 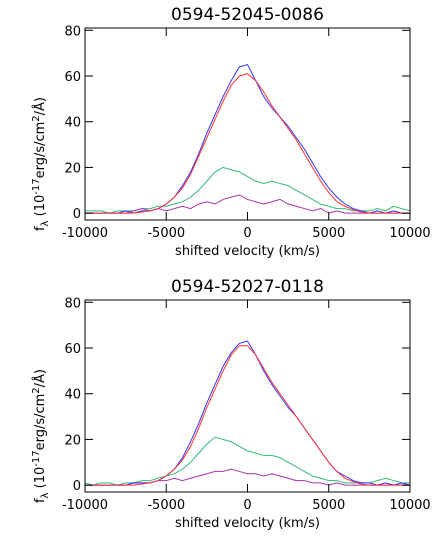 What do you see at coordinates (247, 287) in the screenshot?
I see `chart-title: 0594-52027-0118` at bounding box center [247, 287].